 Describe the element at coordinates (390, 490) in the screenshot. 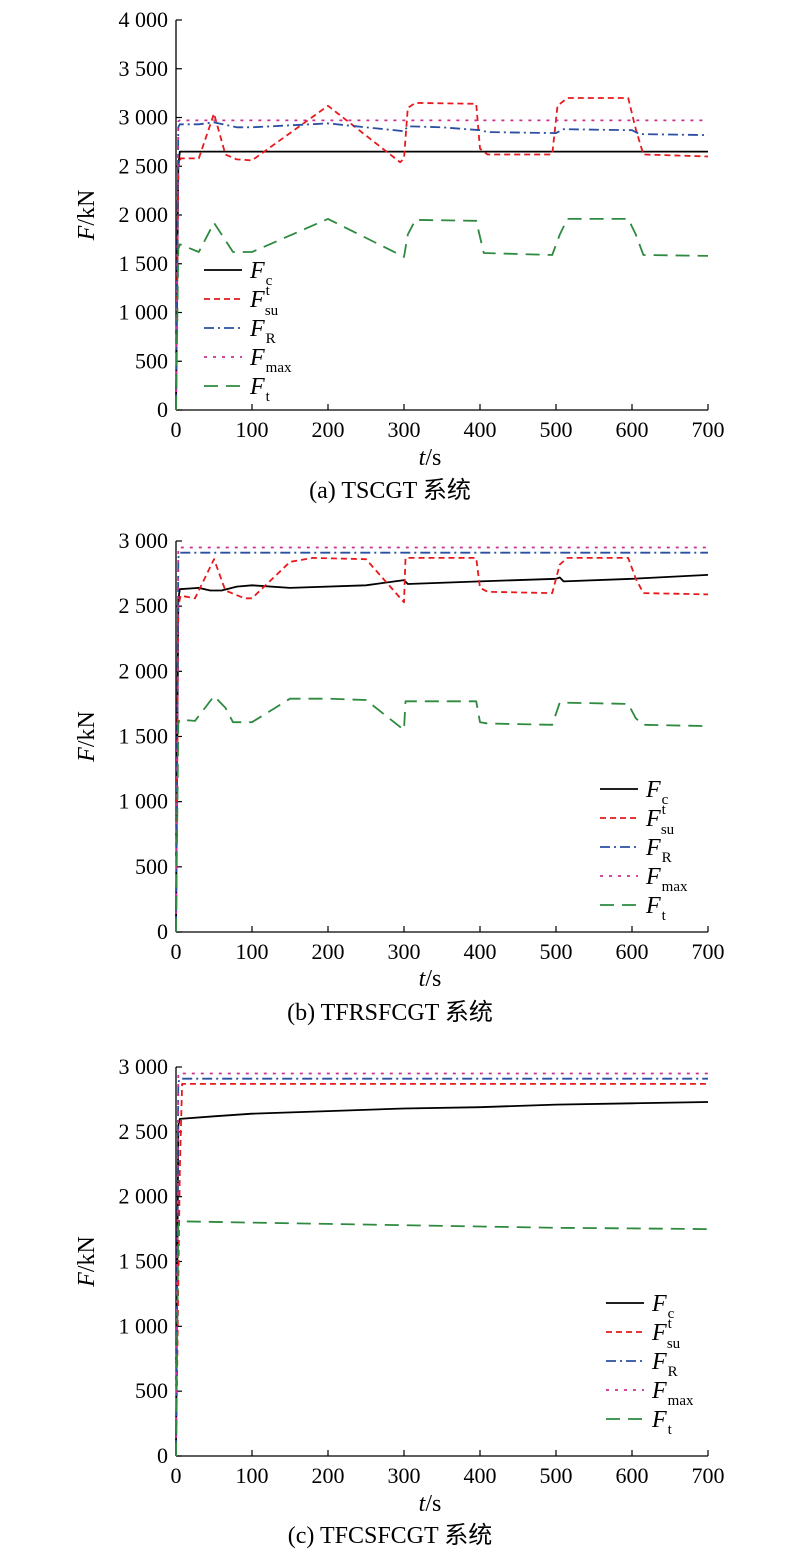

I see `panel-caption: (a) TSCGT 系统` at that location.